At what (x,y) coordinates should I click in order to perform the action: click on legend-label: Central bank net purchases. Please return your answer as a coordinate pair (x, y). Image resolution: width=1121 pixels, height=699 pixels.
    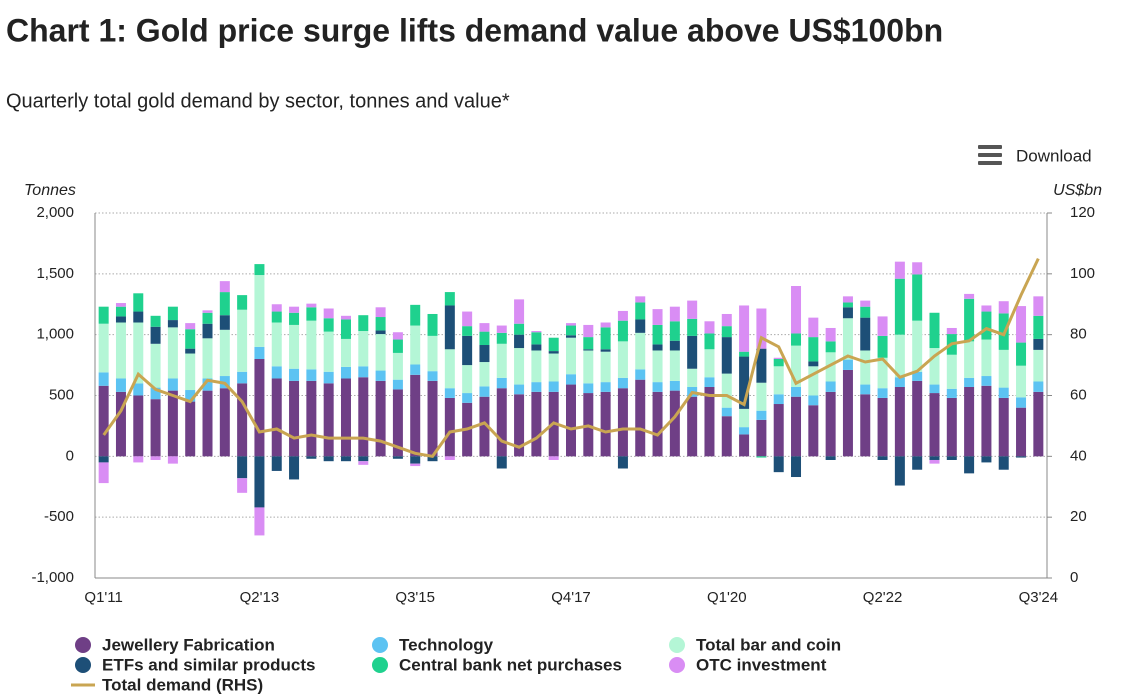
    Looking at the image, I should click on (510, 664).